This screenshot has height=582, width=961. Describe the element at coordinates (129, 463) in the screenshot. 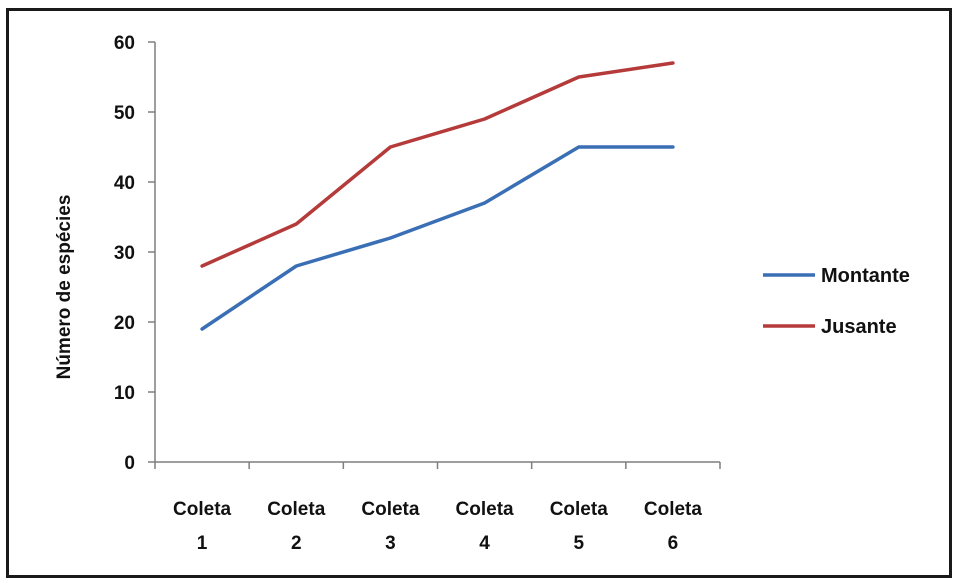

I see `y-tick-label: 0` at that location.